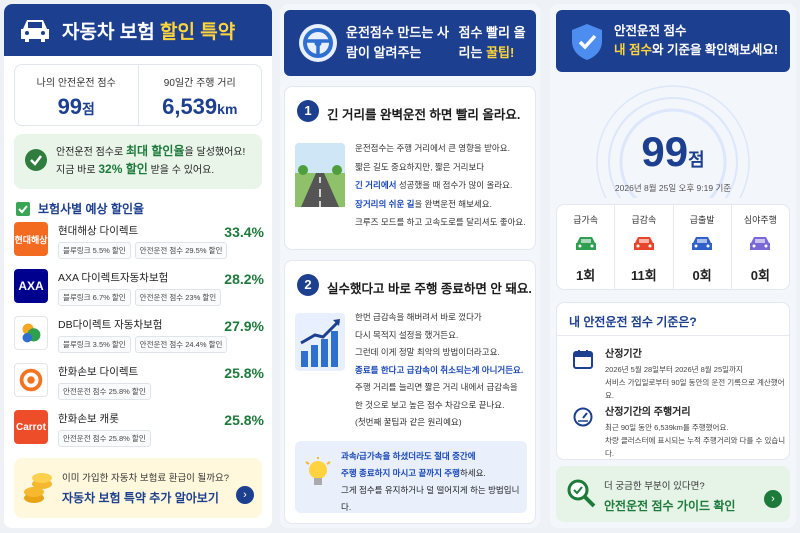 The height and width of the screenshot is (533, 800). What do you see at coordinates (492, 42) in the screenshot?
I see `text: 점수 빨리 올리는` at bounding box center [492, 42].